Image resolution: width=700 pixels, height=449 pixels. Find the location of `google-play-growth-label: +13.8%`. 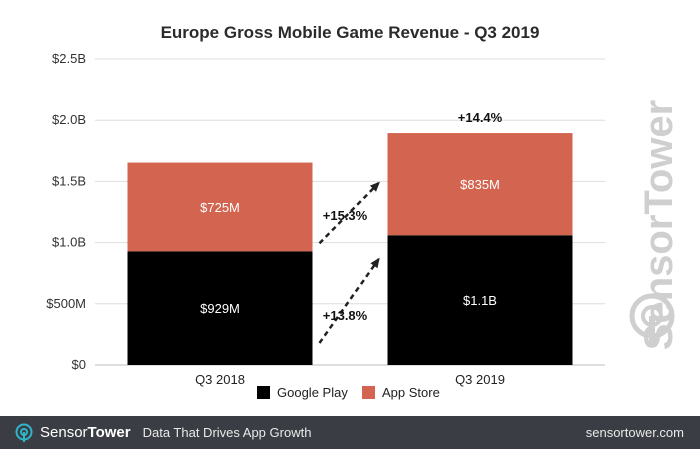

google-play-growth-label: +13.8% is located at coordinates (345, 315).